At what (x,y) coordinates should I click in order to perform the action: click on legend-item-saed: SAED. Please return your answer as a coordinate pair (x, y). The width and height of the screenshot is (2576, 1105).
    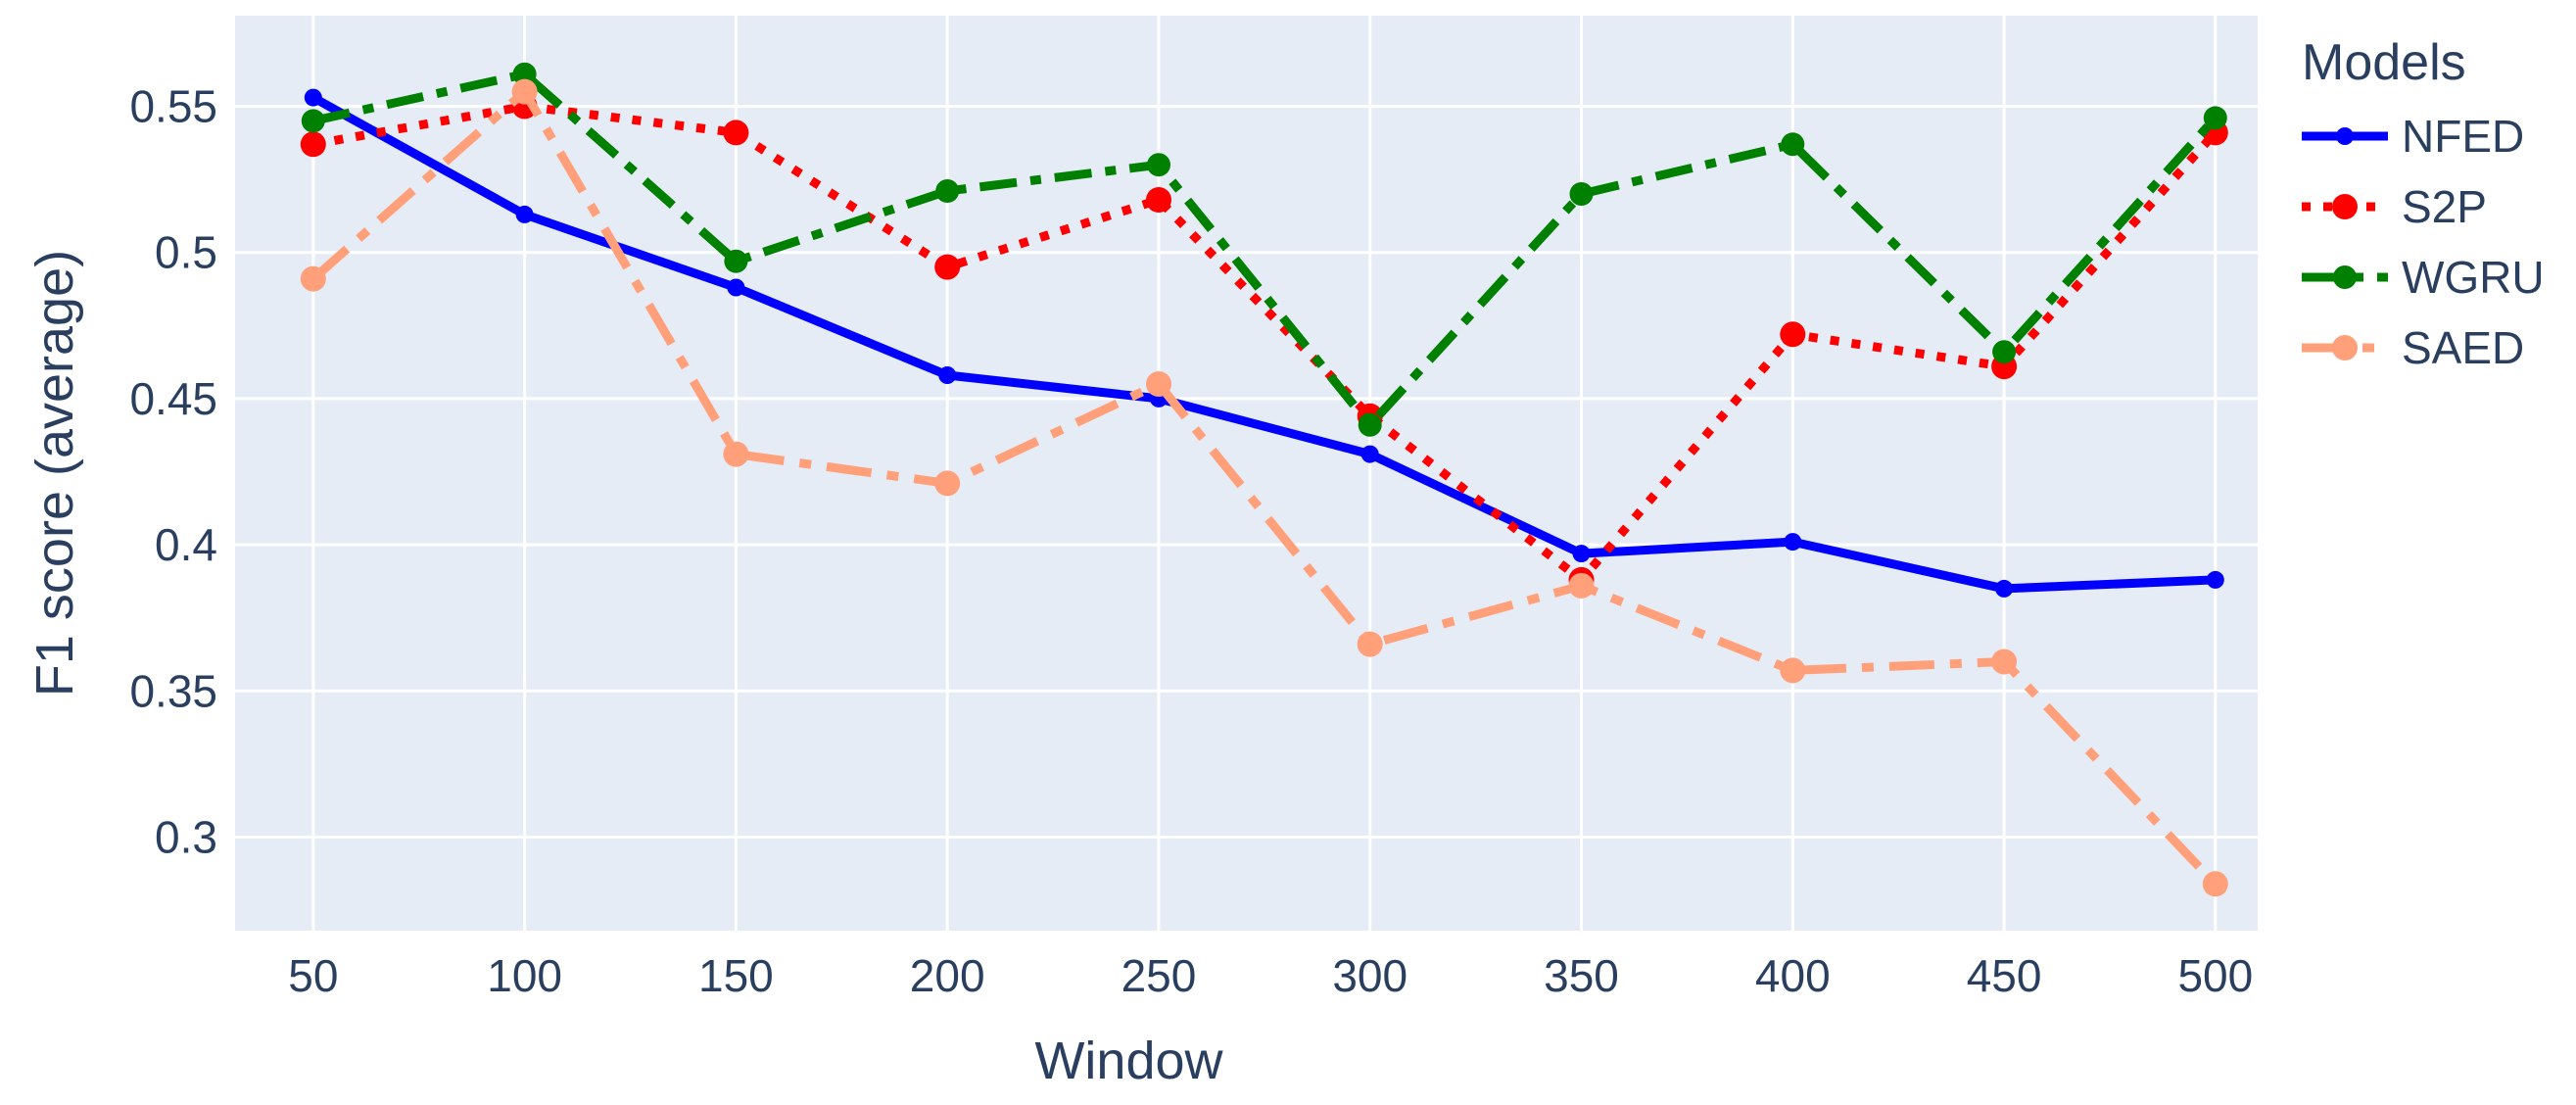
    Looking at the image, I should click on (2423, 347).